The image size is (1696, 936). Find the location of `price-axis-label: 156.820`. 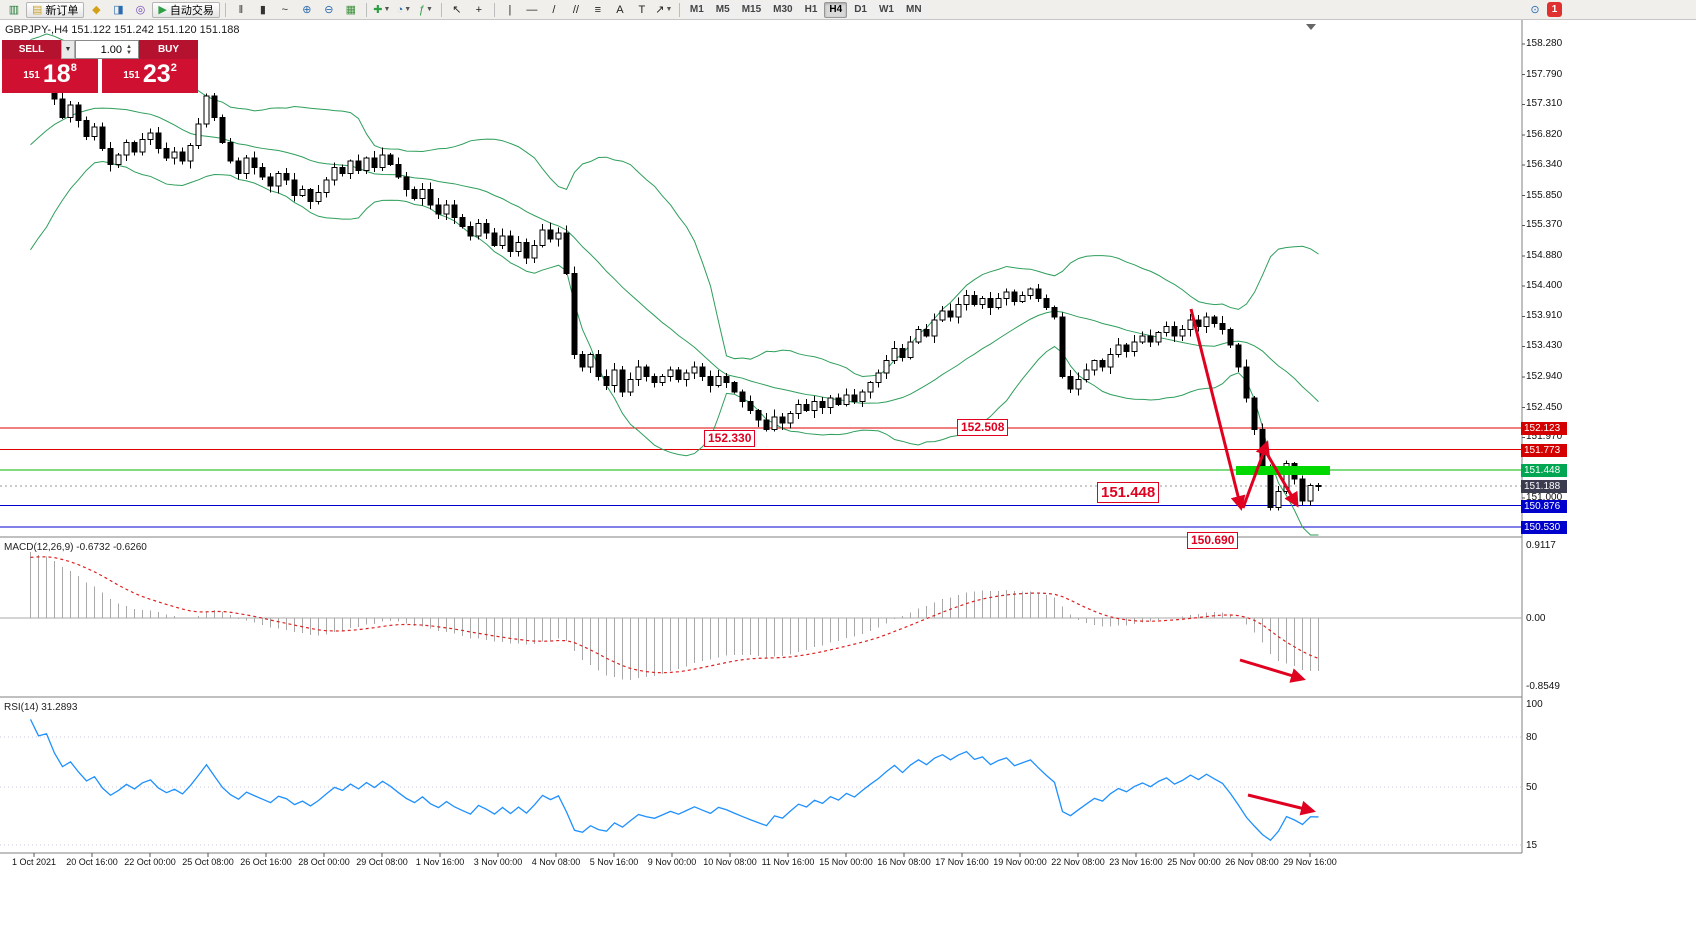

price-axis-label: 156.820 is located at coordinates (1544, 134).